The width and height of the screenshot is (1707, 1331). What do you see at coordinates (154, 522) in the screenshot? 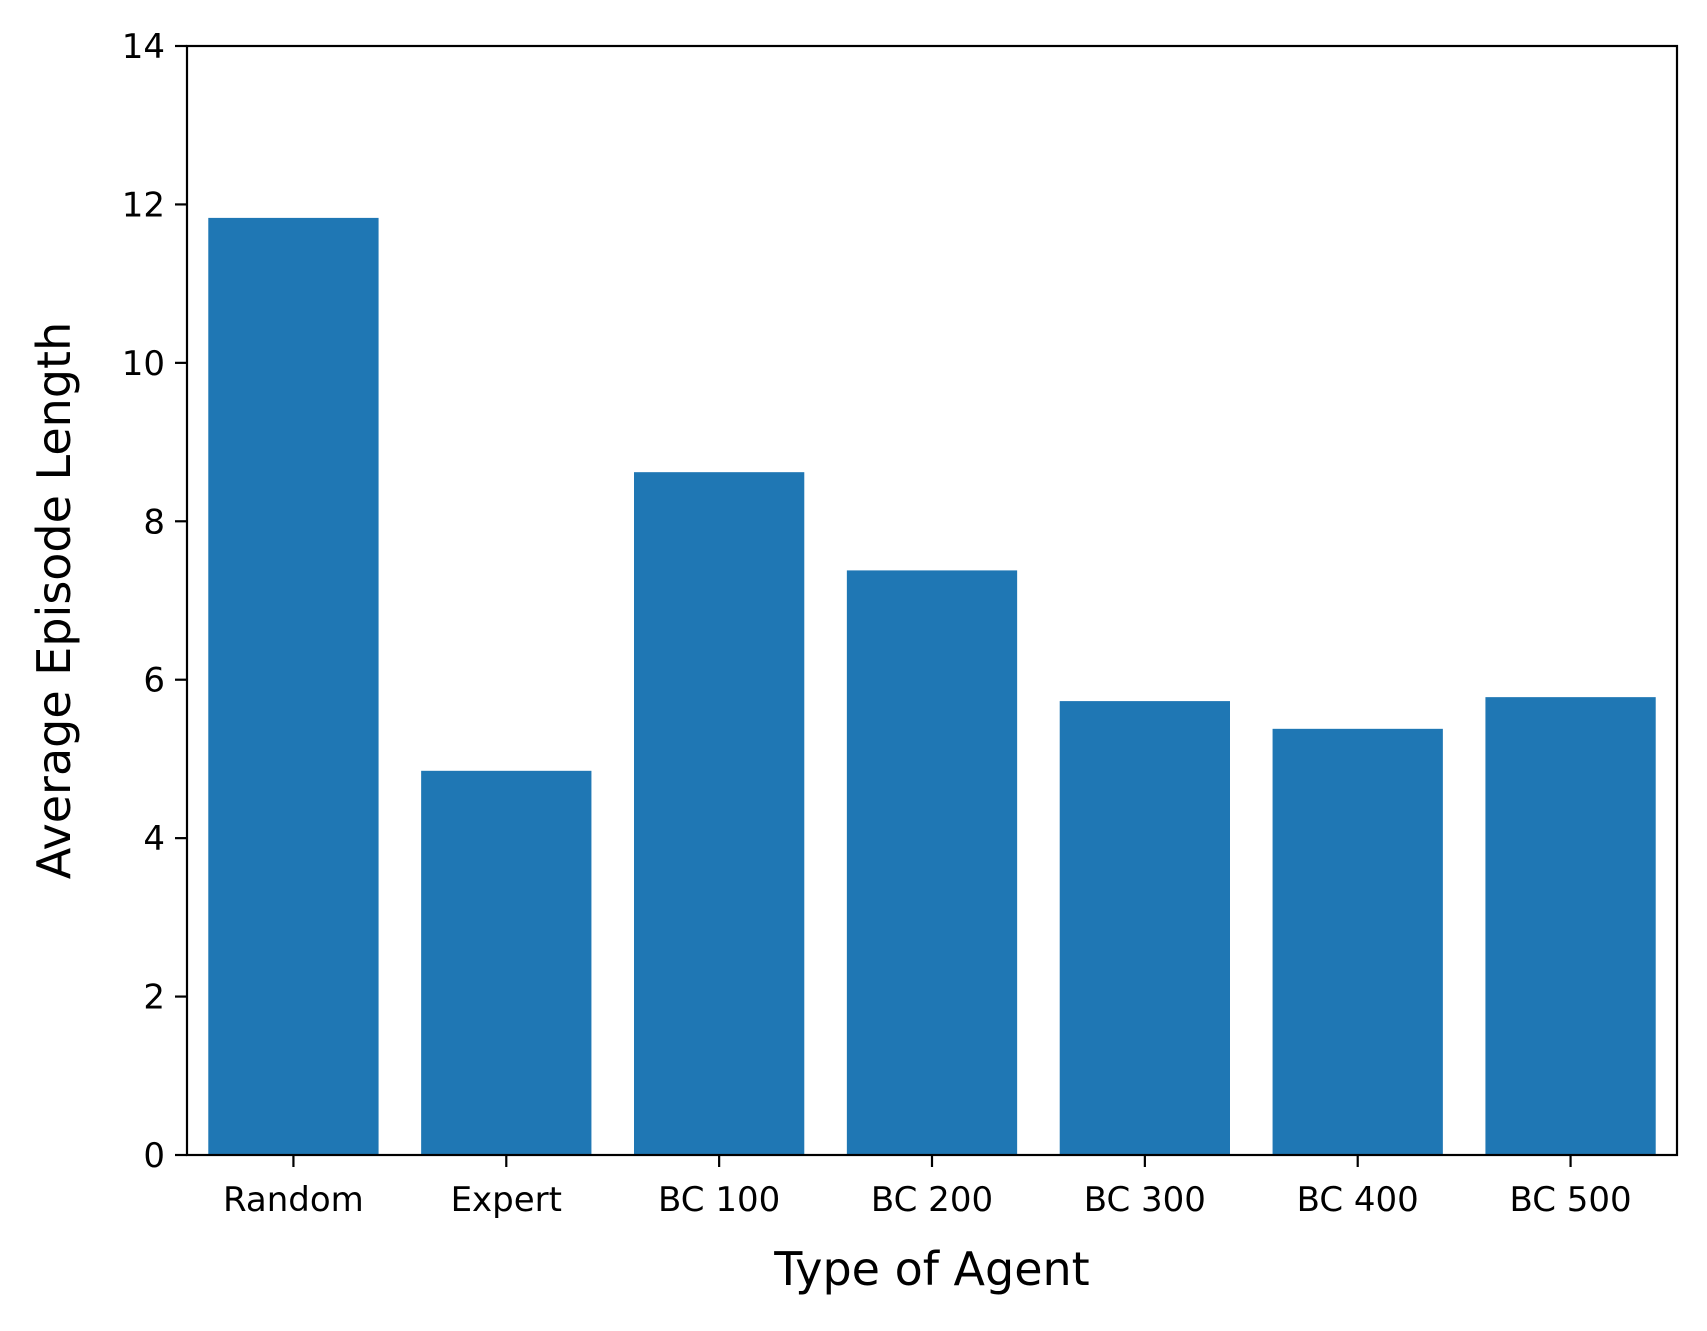
I see `y-tick-label: 8` at bounding box center [154, 522].